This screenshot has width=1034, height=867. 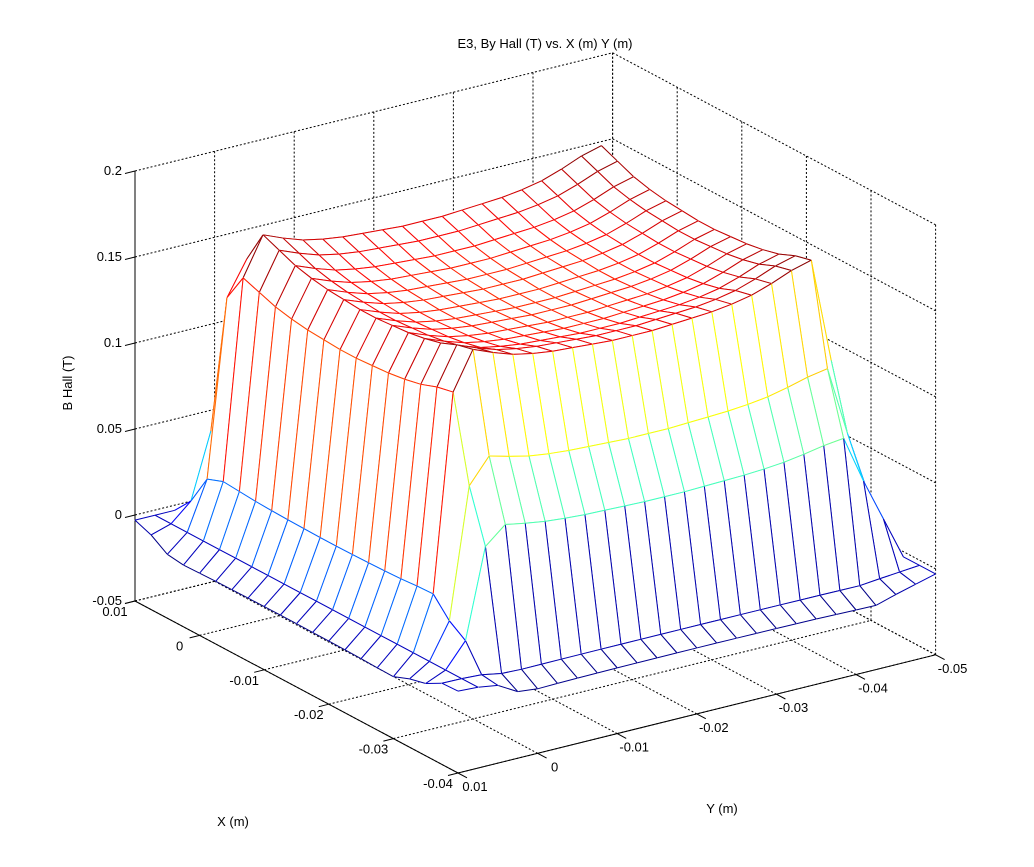 I want to click on plot-title: E3, By Hall (T) vs. X (m) Y (m), so click(x=544, y=43).